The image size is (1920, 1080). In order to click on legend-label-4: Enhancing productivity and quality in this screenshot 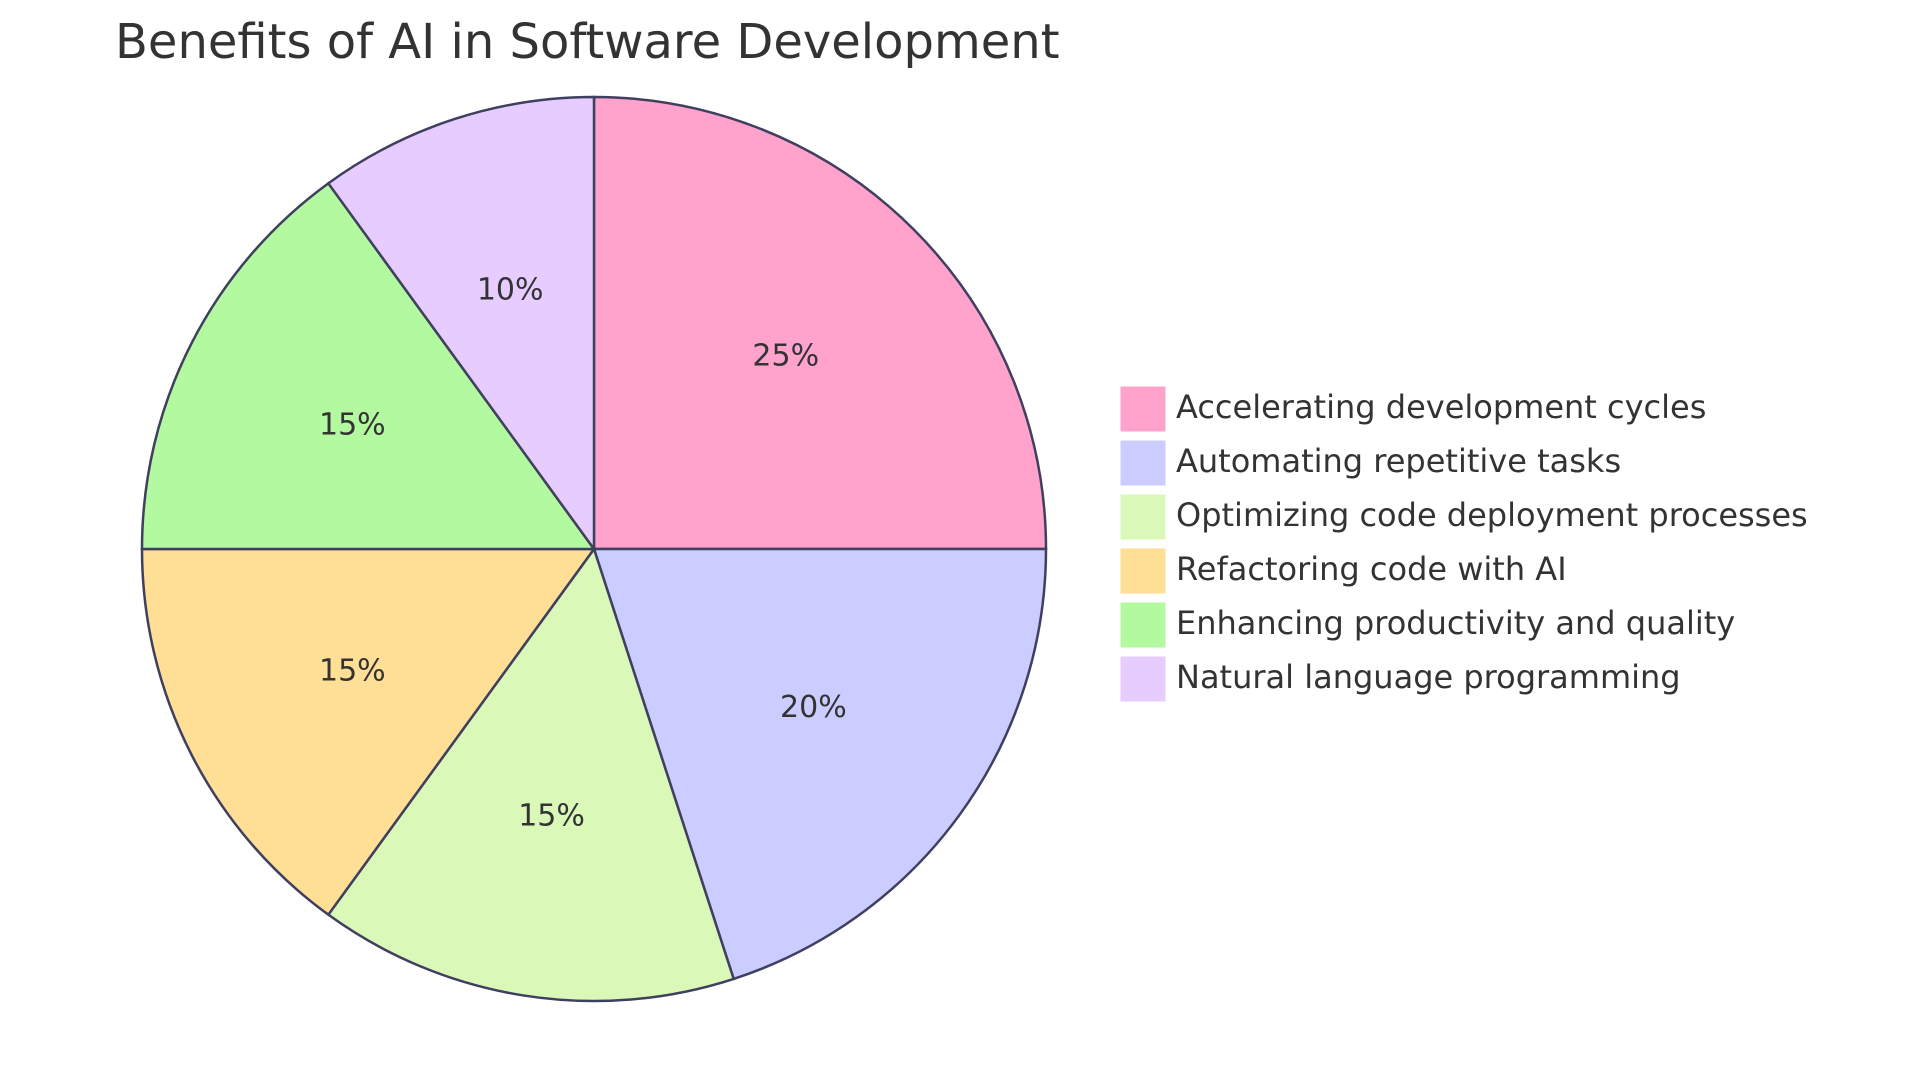, I will do `click(1455, 623)`.